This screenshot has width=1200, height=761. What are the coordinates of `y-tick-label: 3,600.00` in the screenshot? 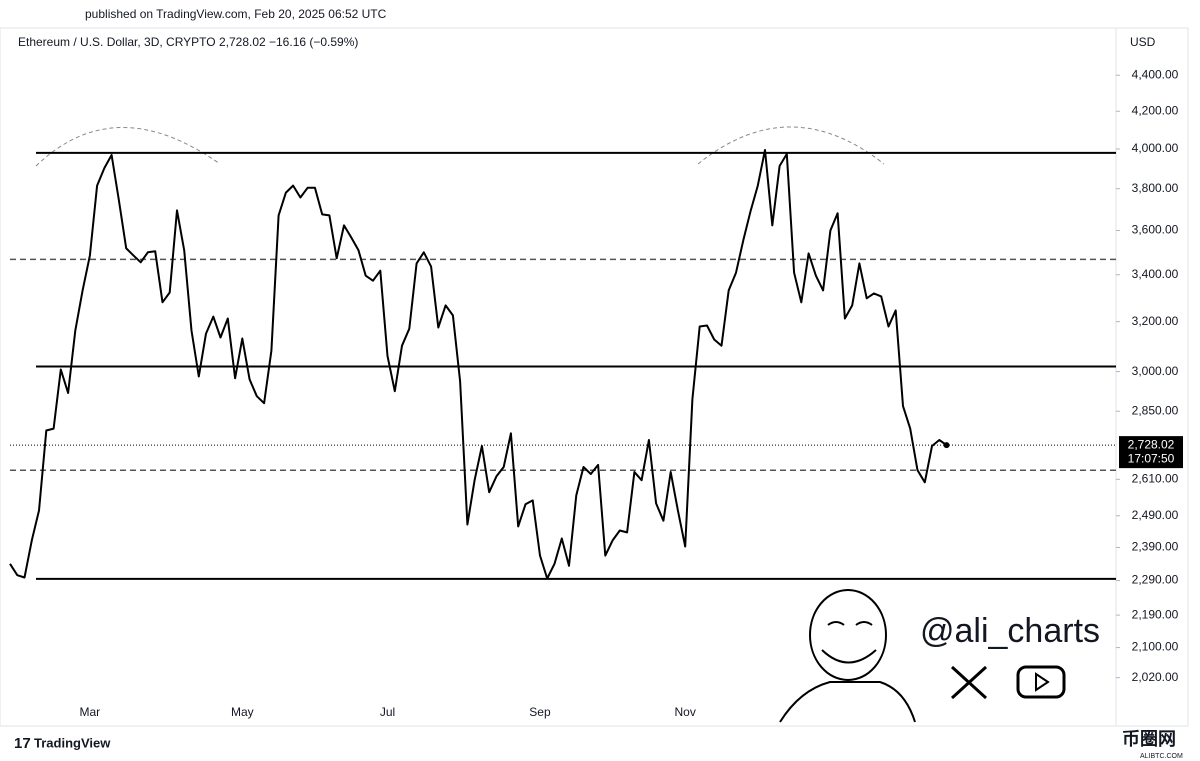 It's located at (1155, 230).